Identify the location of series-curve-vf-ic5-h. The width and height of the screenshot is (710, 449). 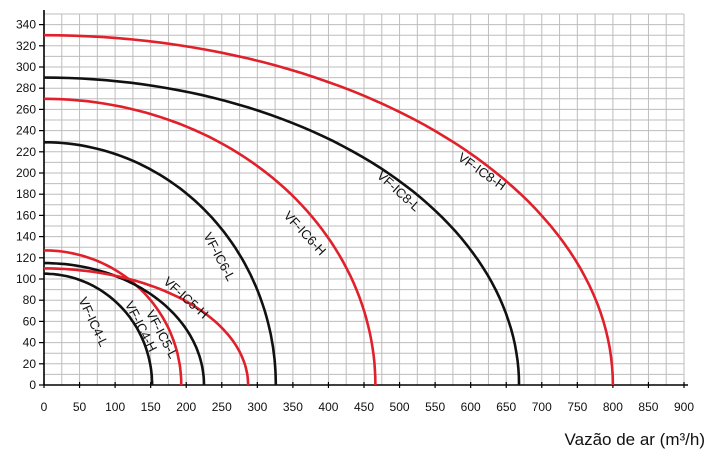
(147, 326).